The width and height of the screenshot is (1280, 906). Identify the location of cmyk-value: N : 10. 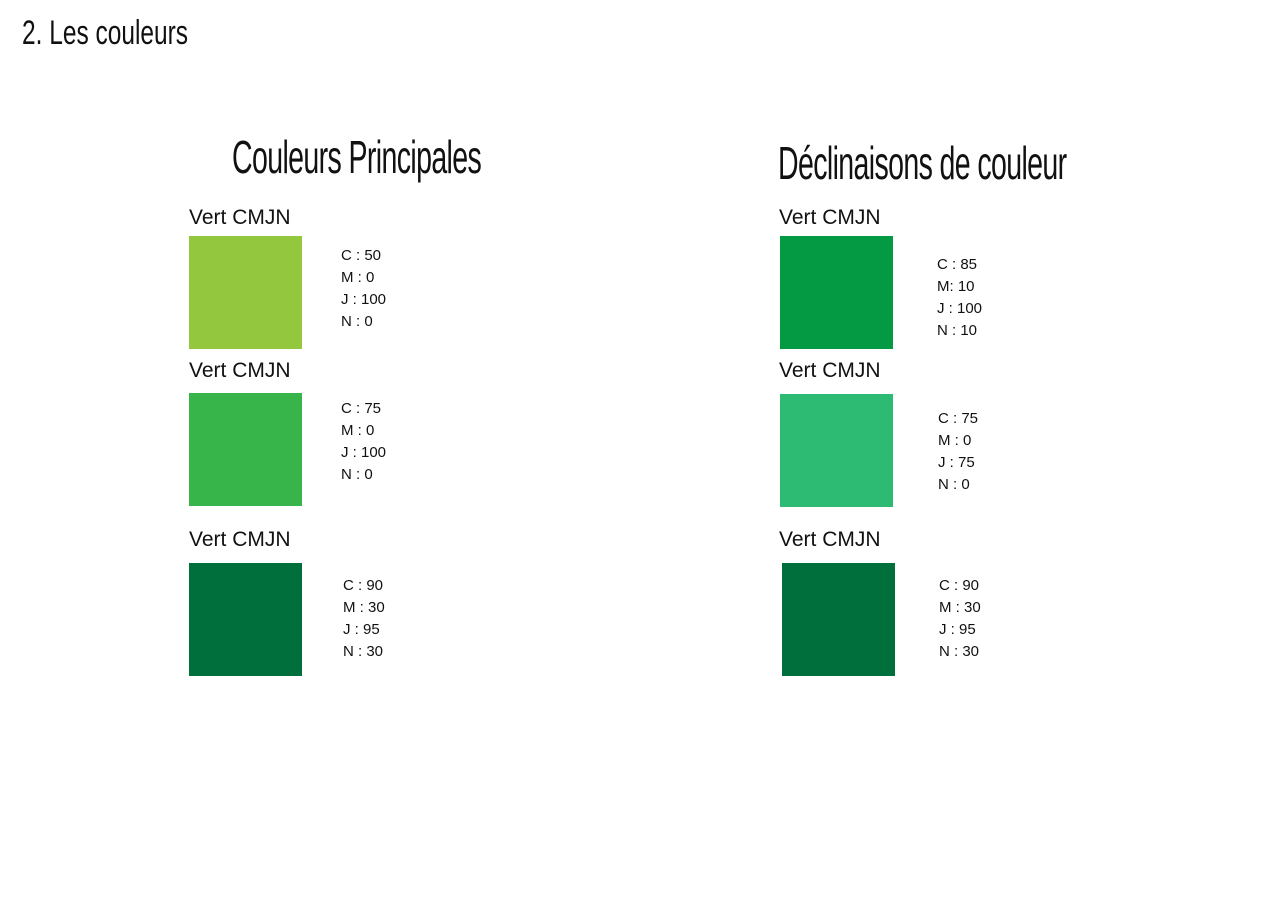
(957, 330).